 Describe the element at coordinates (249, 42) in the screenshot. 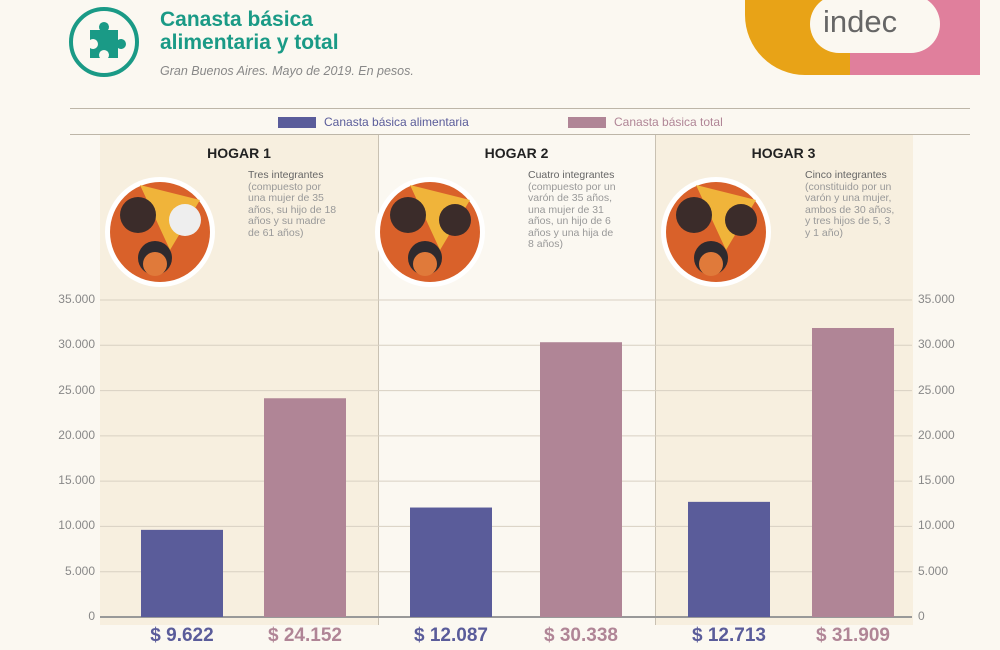

I see `title-line-2: alimentaria y total` at that location.